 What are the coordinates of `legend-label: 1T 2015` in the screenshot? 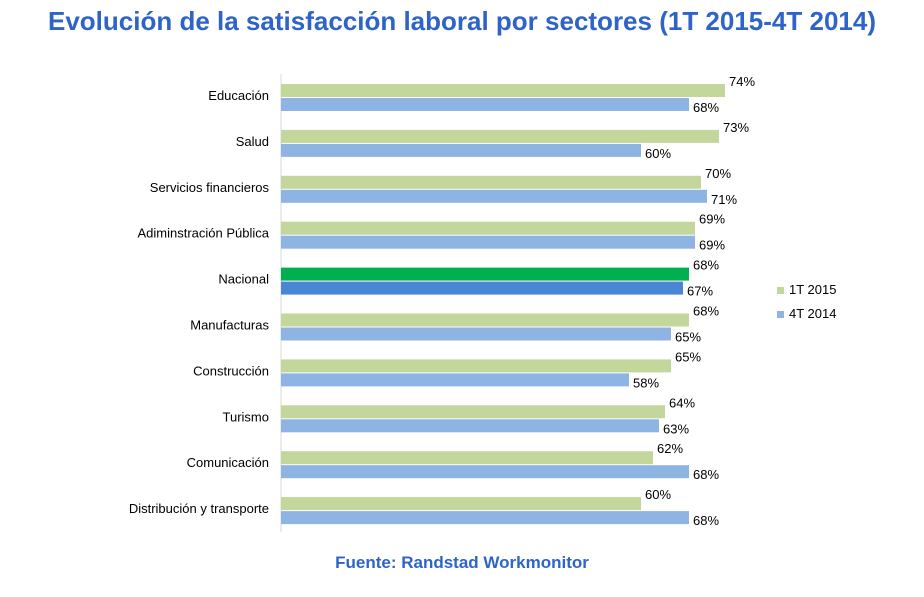 It's located at (812, 289).